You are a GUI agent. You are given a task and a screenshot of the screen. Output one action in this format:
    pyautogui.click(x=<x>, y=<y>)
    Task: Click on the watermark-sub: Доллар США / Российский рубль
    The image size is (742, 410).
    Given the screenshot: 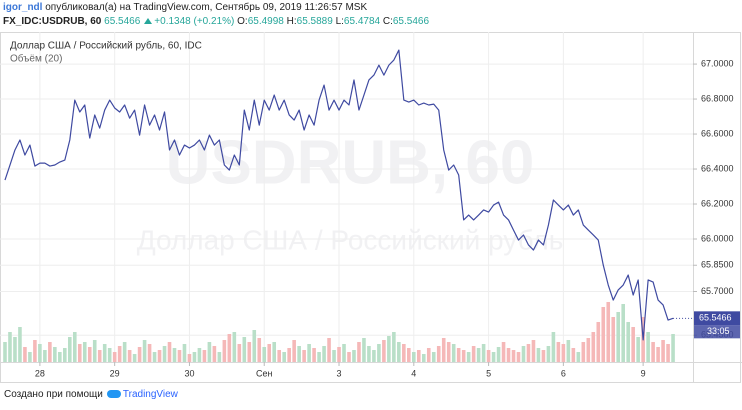 What is the action you would take?
    pyautogui.click(x=350, y=239)
    